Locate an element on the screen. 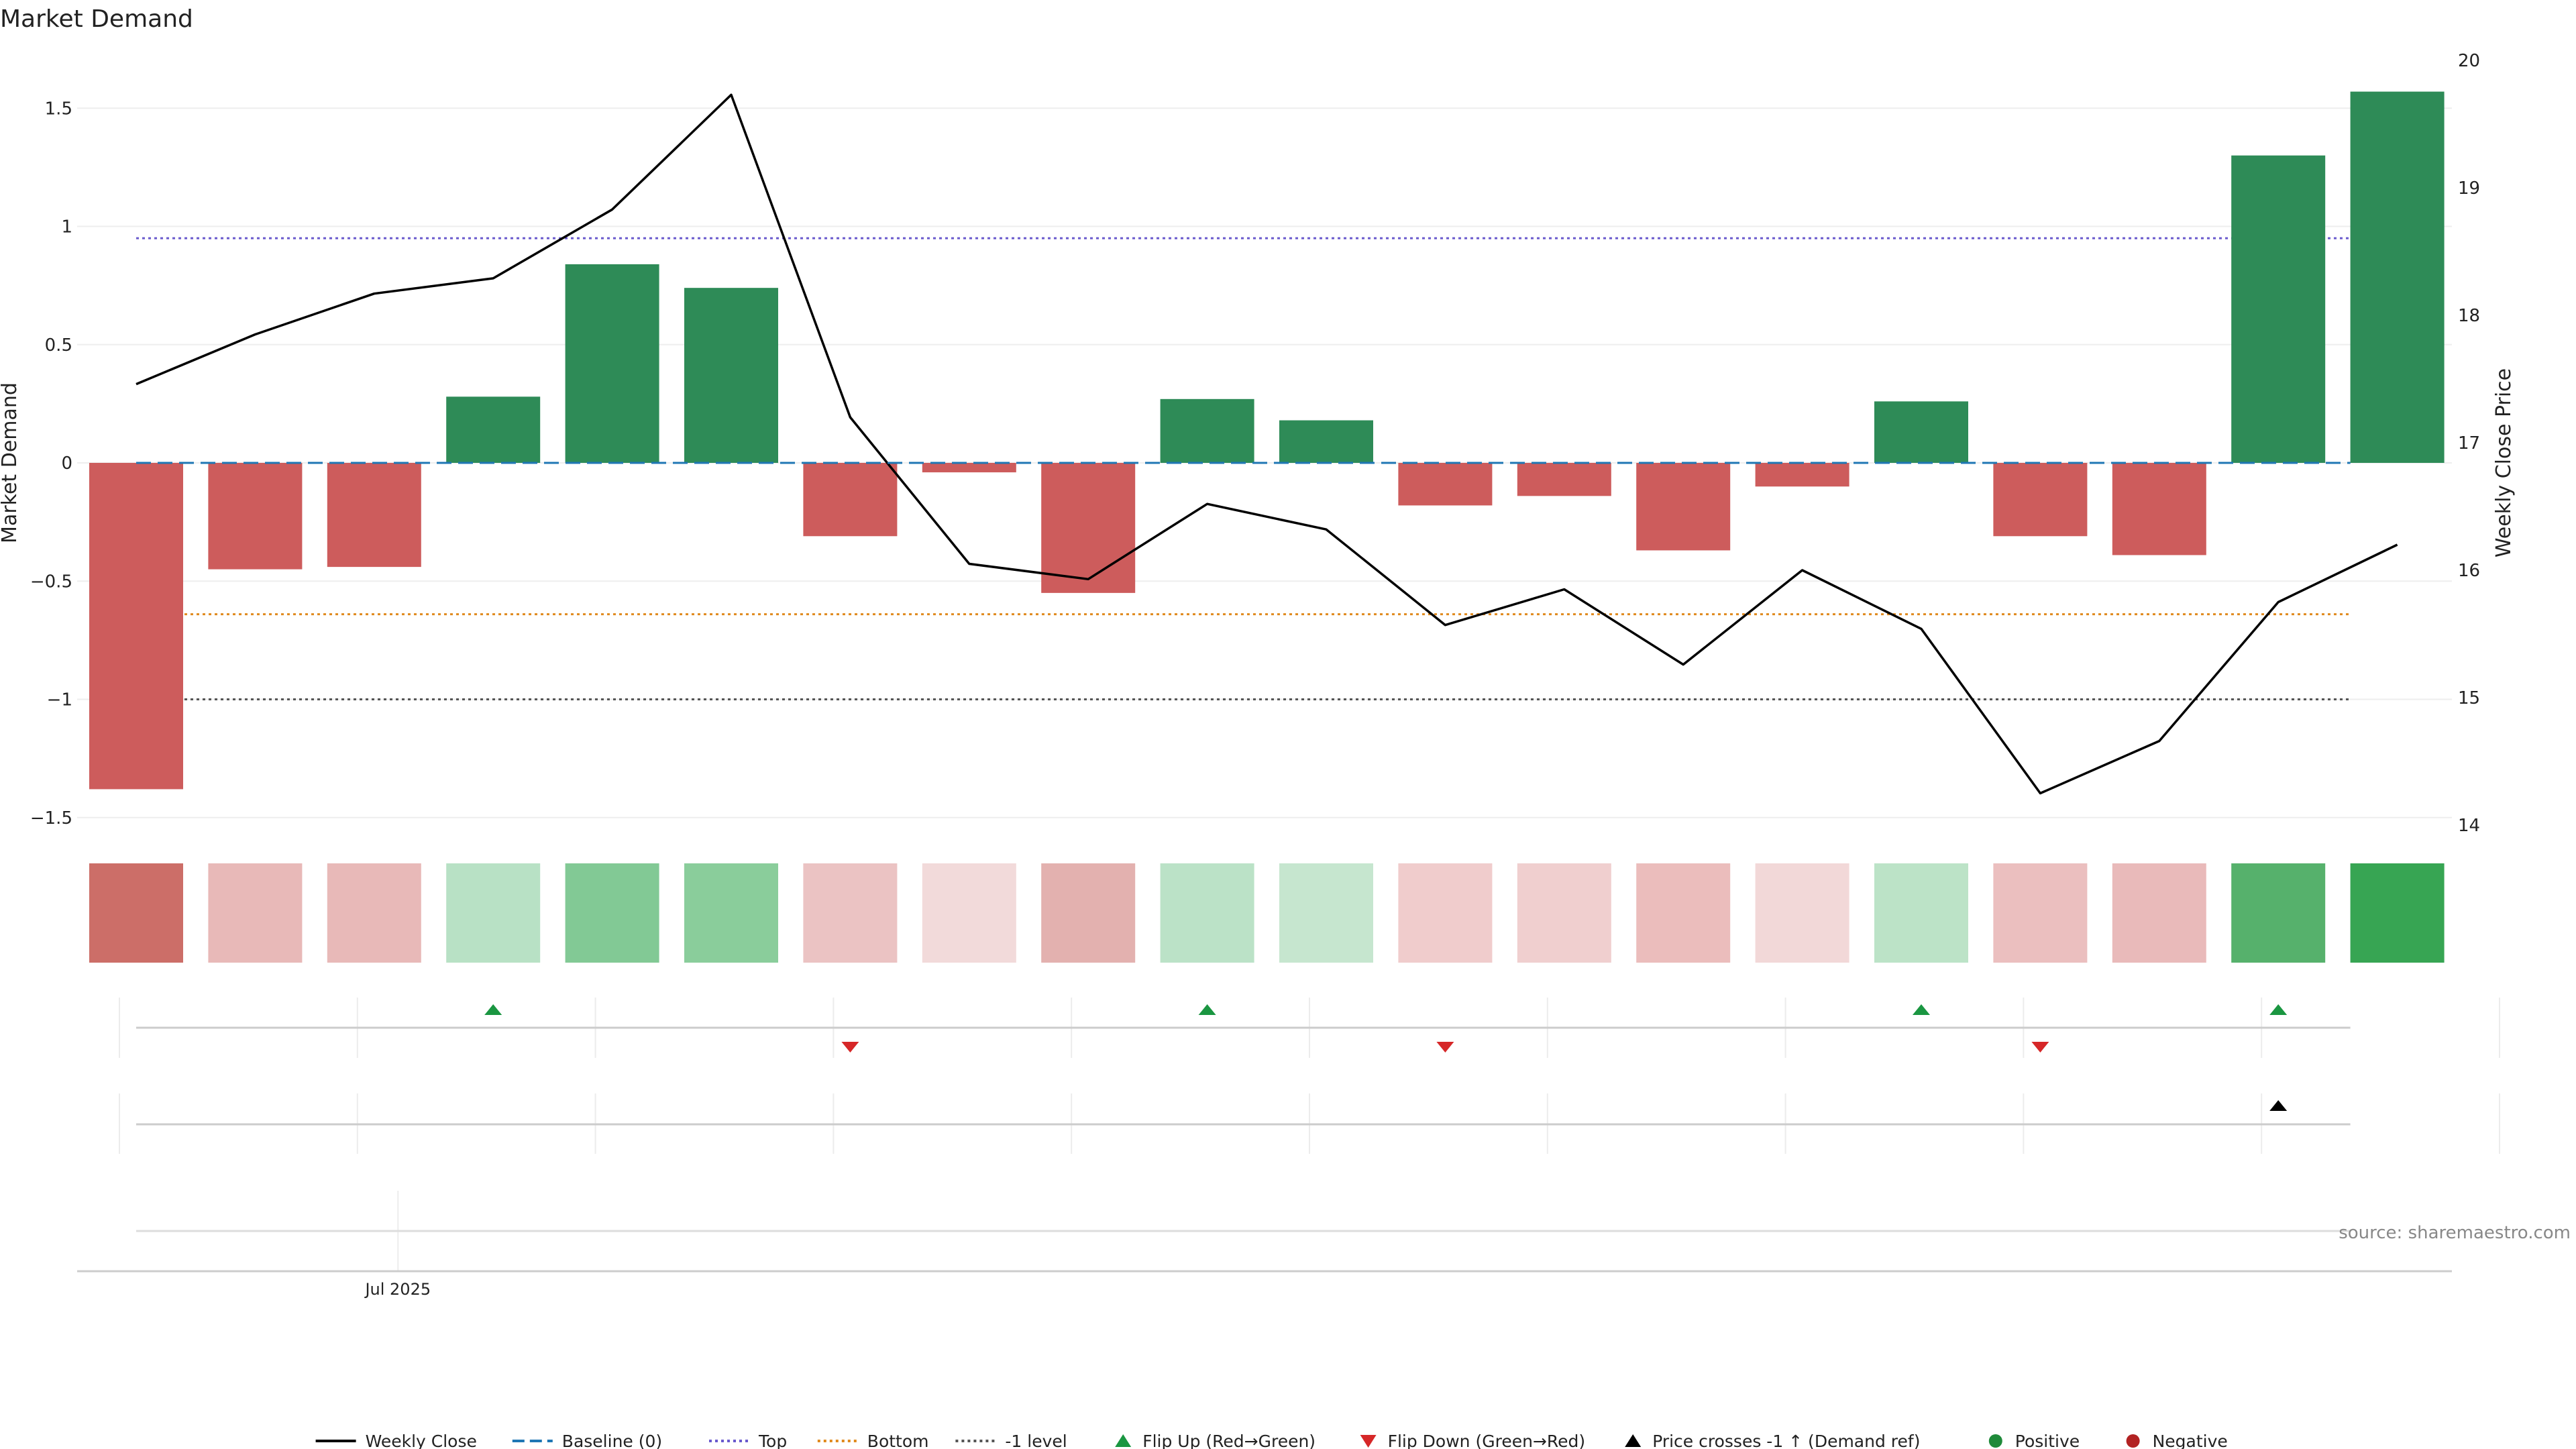  left-tick-label: −1 is located at coordinates (59, 700).